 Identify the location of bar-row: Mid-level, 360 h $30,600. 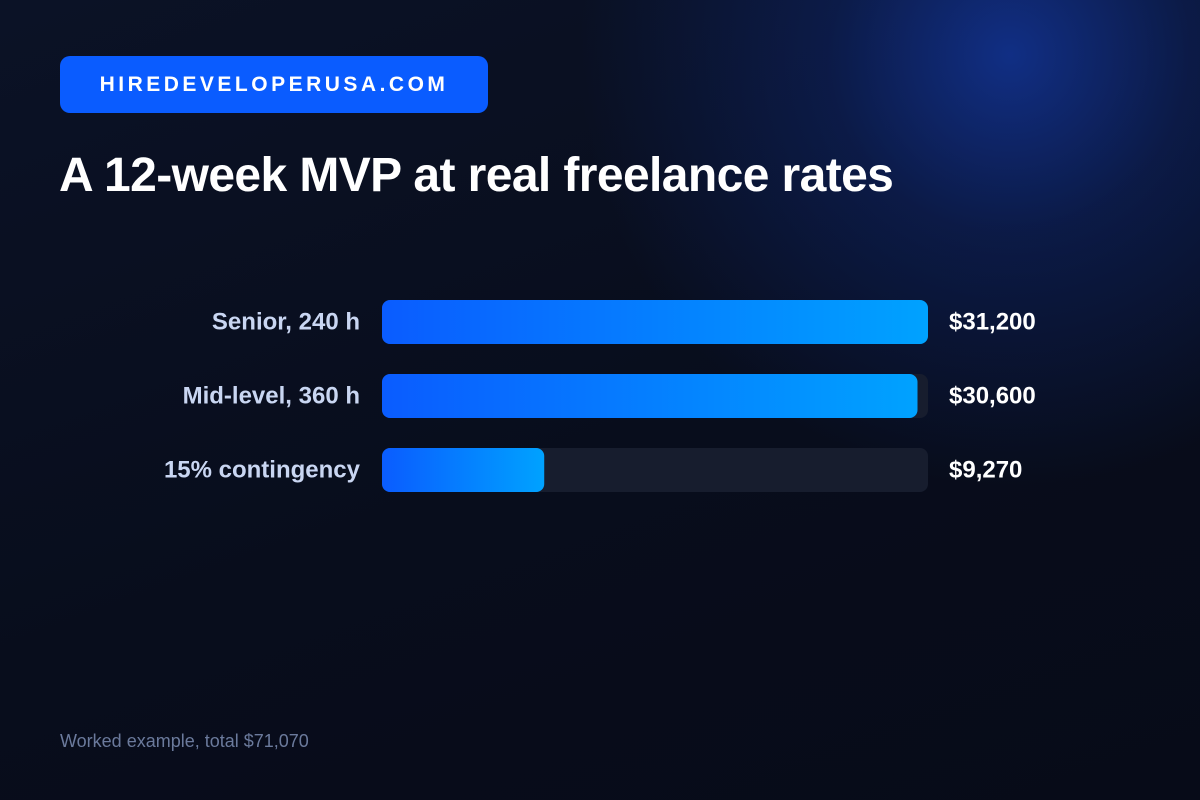
(609, 396).